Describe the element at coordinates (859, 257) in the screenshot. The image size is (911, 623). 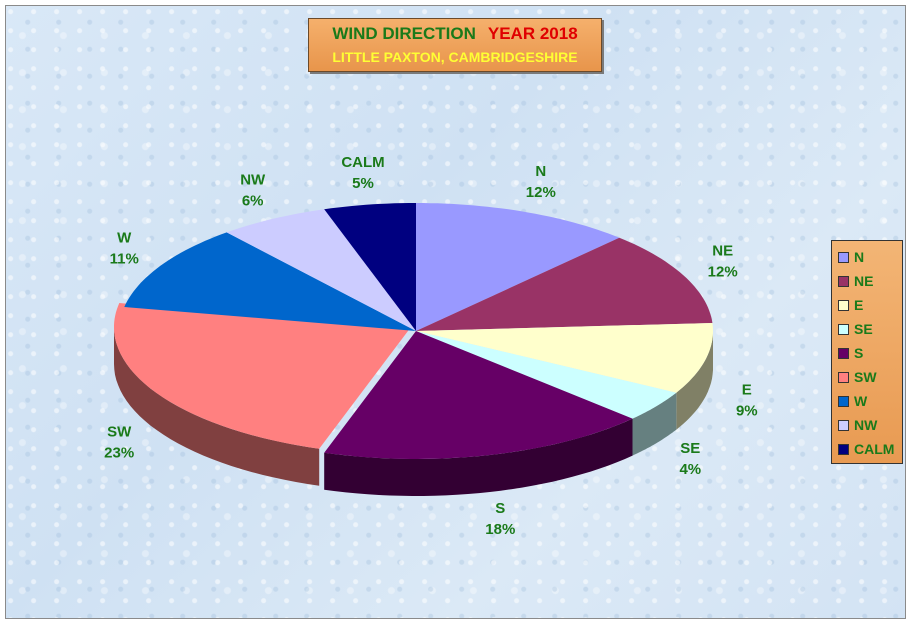
I see `legend-label: N` at that location.